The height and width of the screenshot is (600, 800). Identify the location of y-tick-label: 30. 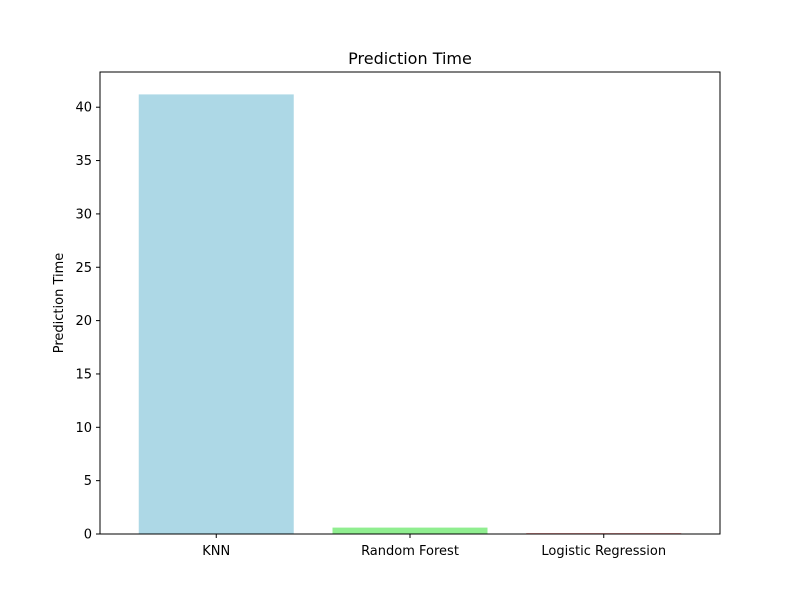
(83, 214).